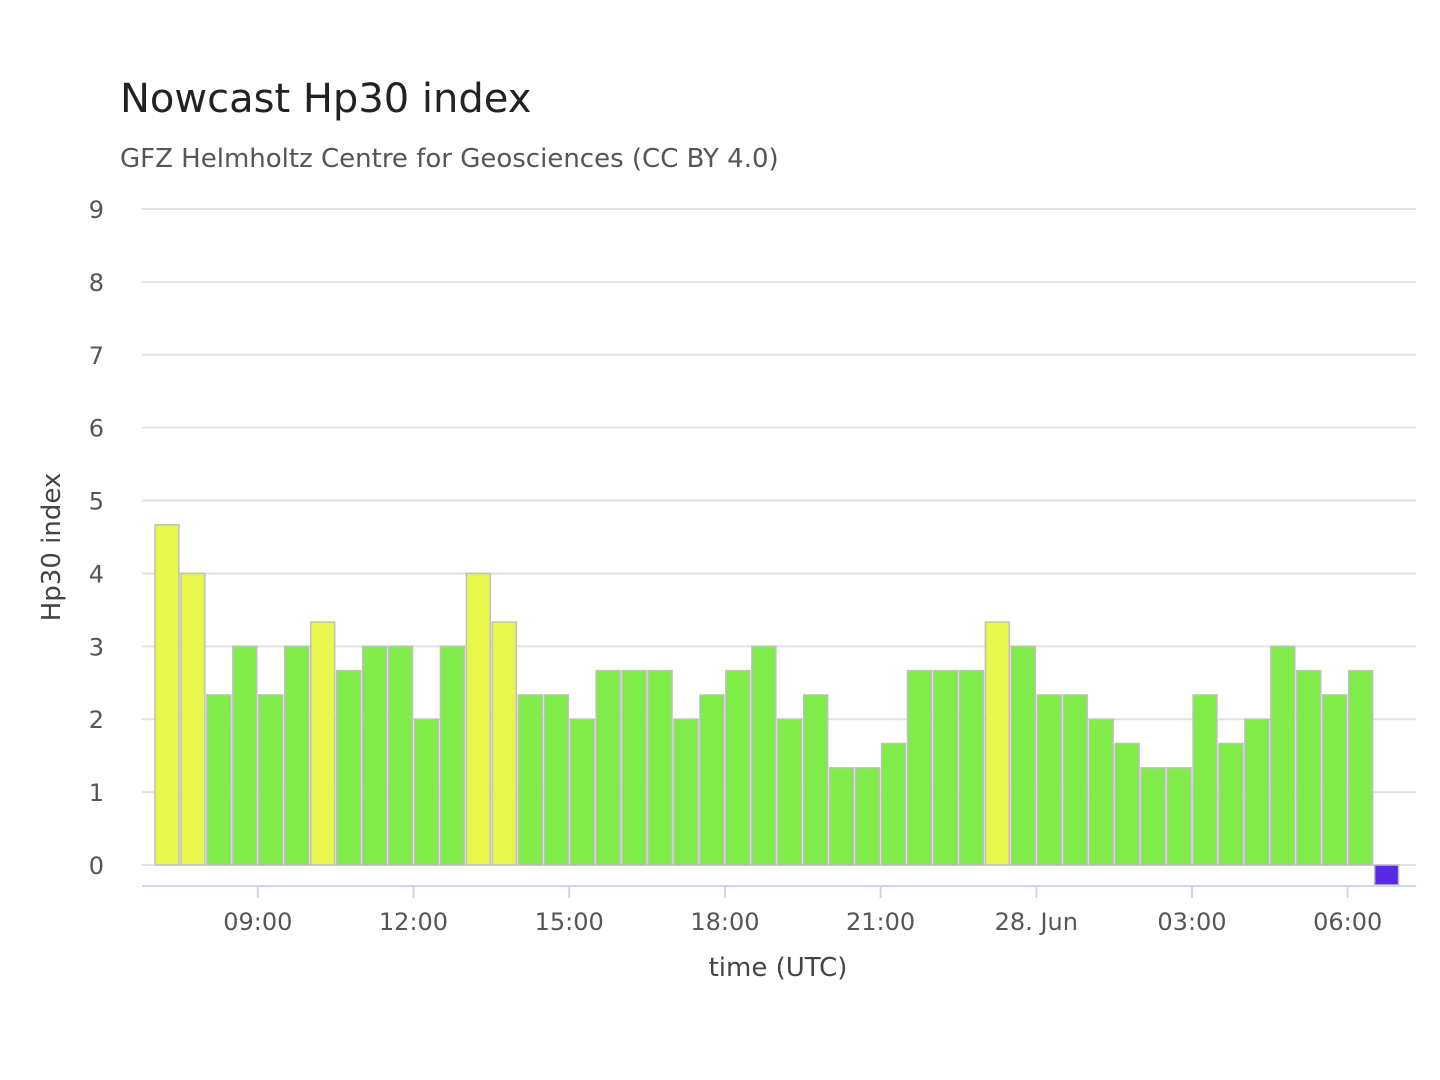  I want to click on y-tick-label: 4, so click(96, 574).